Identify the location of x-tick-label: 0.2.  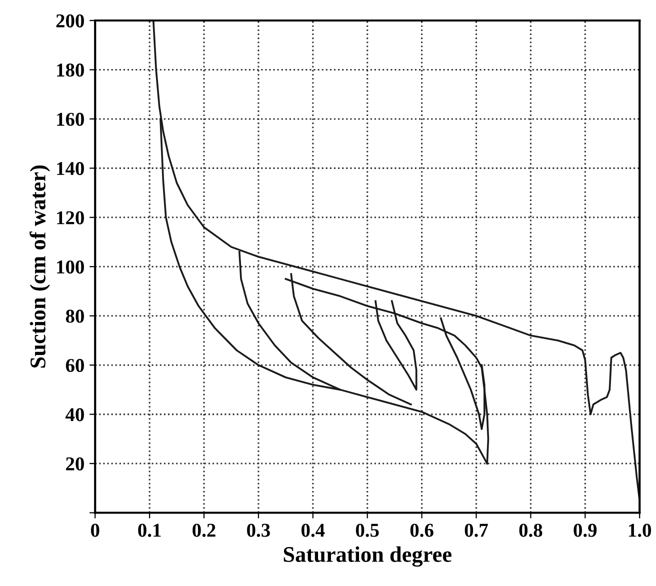
(204, 530).